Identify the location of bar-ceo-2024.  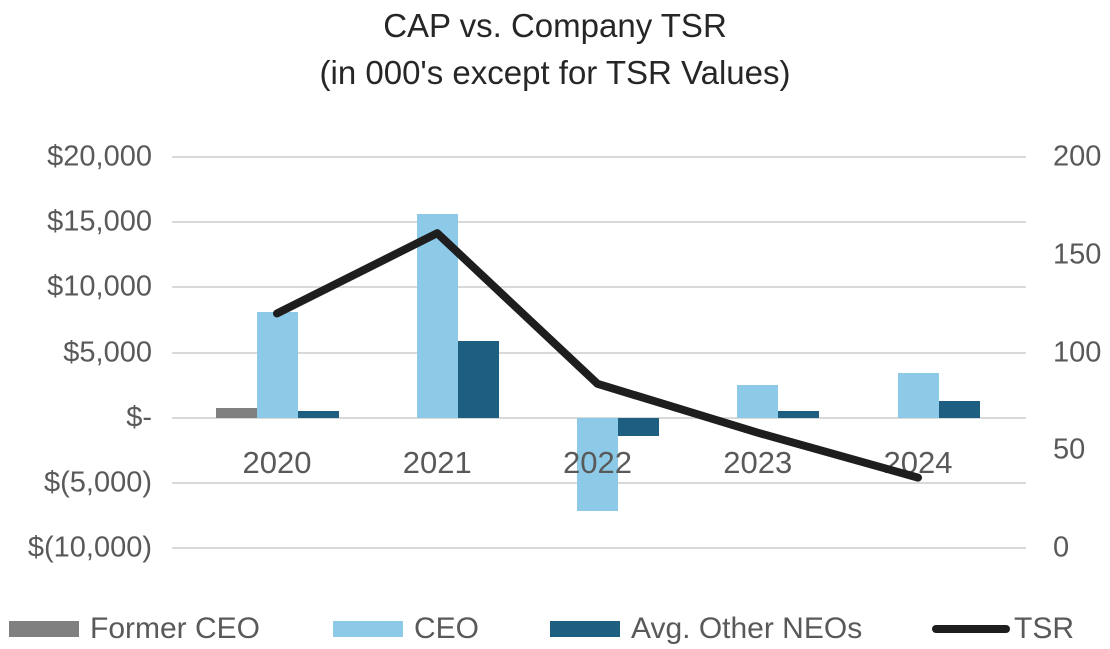
(918, 395).